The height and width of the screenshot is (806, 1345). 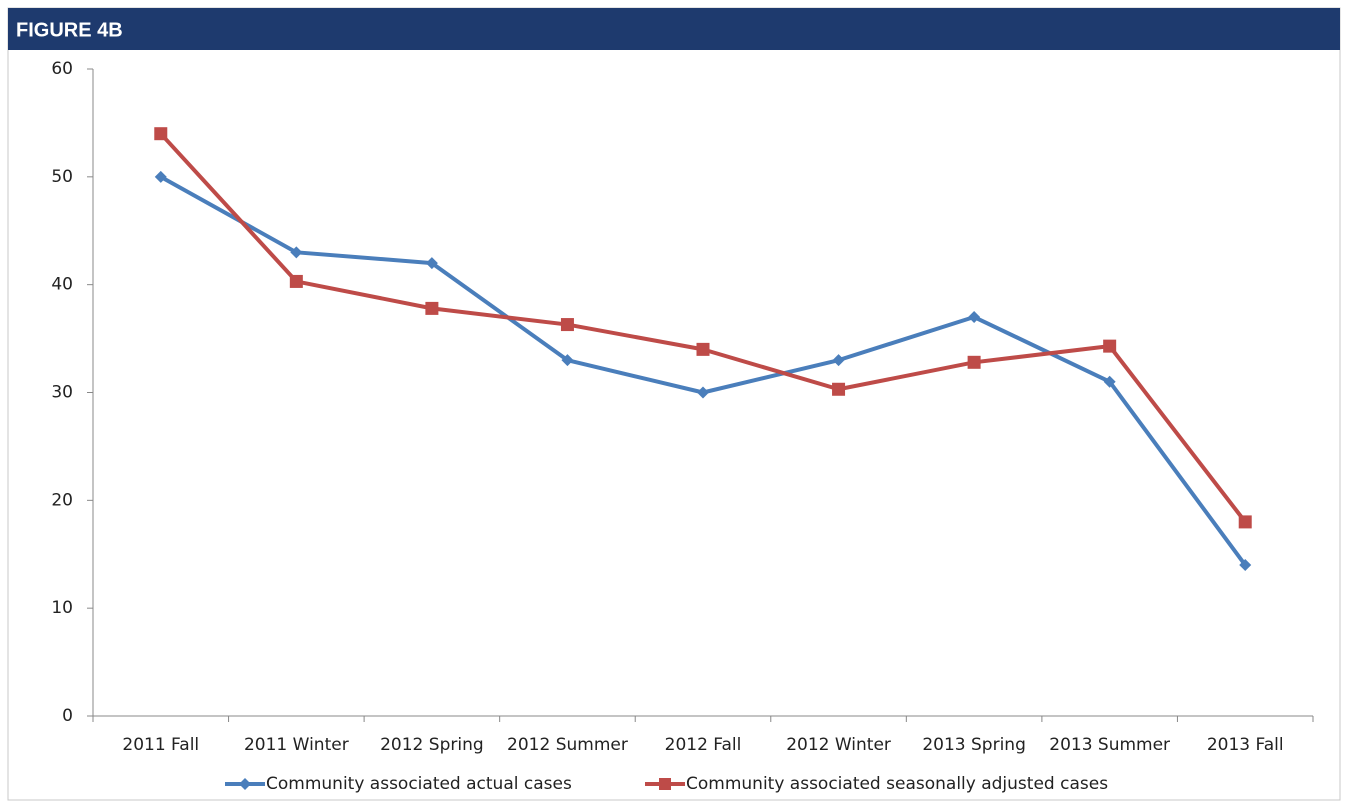 What do you see at coordinates (838, 745) in the screenshot?
I see `x-tick-label: 2012 Winter` at bounding box center [838, 745].